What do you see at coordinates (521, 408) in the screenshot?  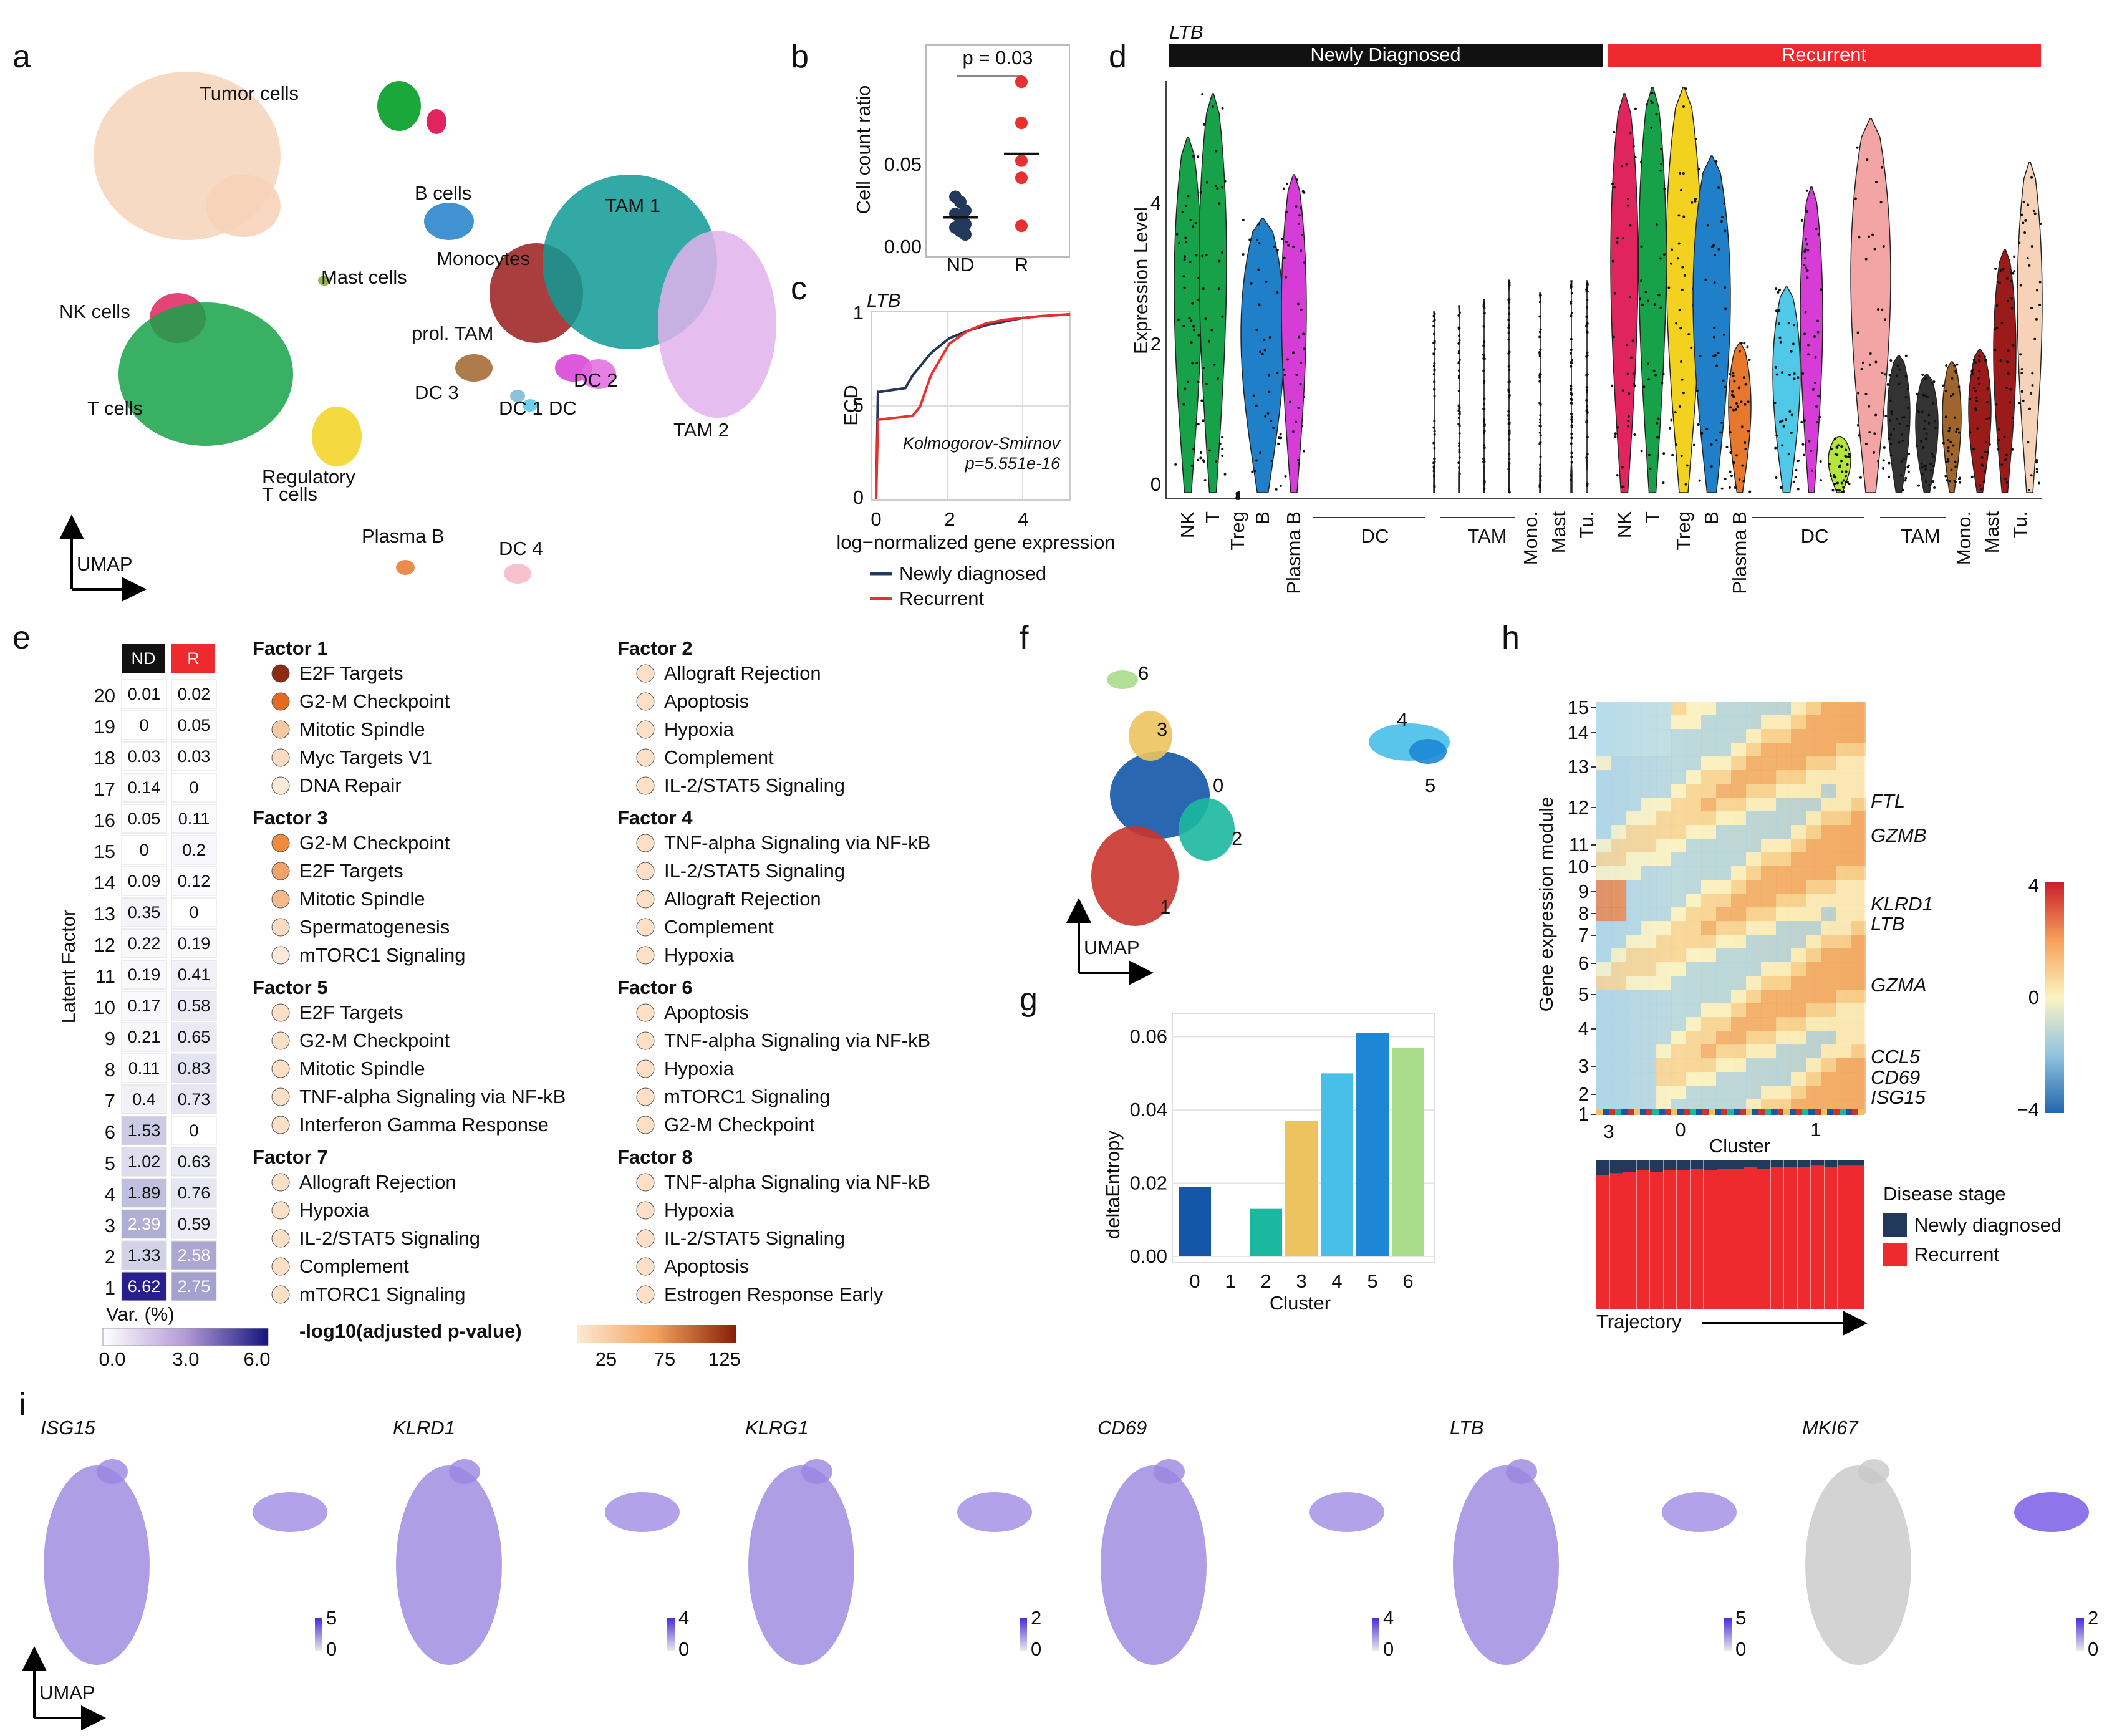 I see `cluster-label-8: DC 1` at bounding box center [521, 408].